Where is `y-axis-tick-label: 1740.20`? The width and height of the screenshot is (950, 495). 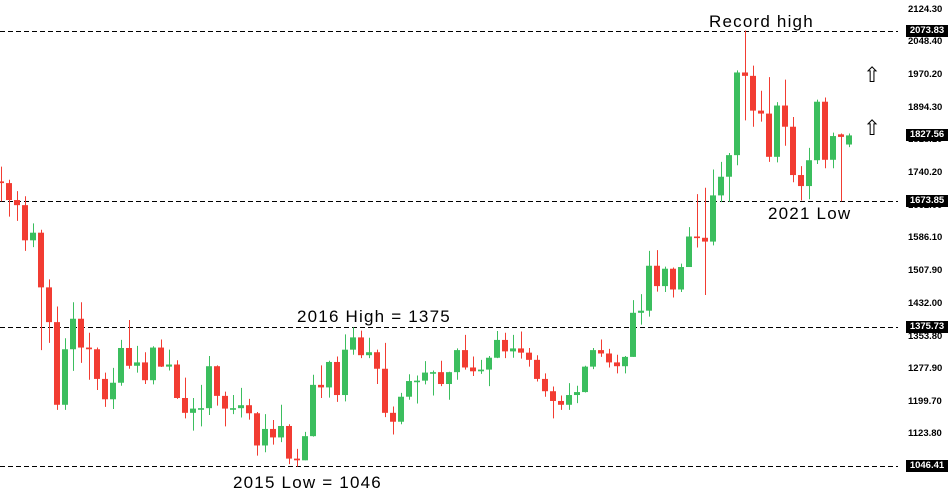
y-axis-tick-label: 1740.20 is located at coordinates (925, 172).